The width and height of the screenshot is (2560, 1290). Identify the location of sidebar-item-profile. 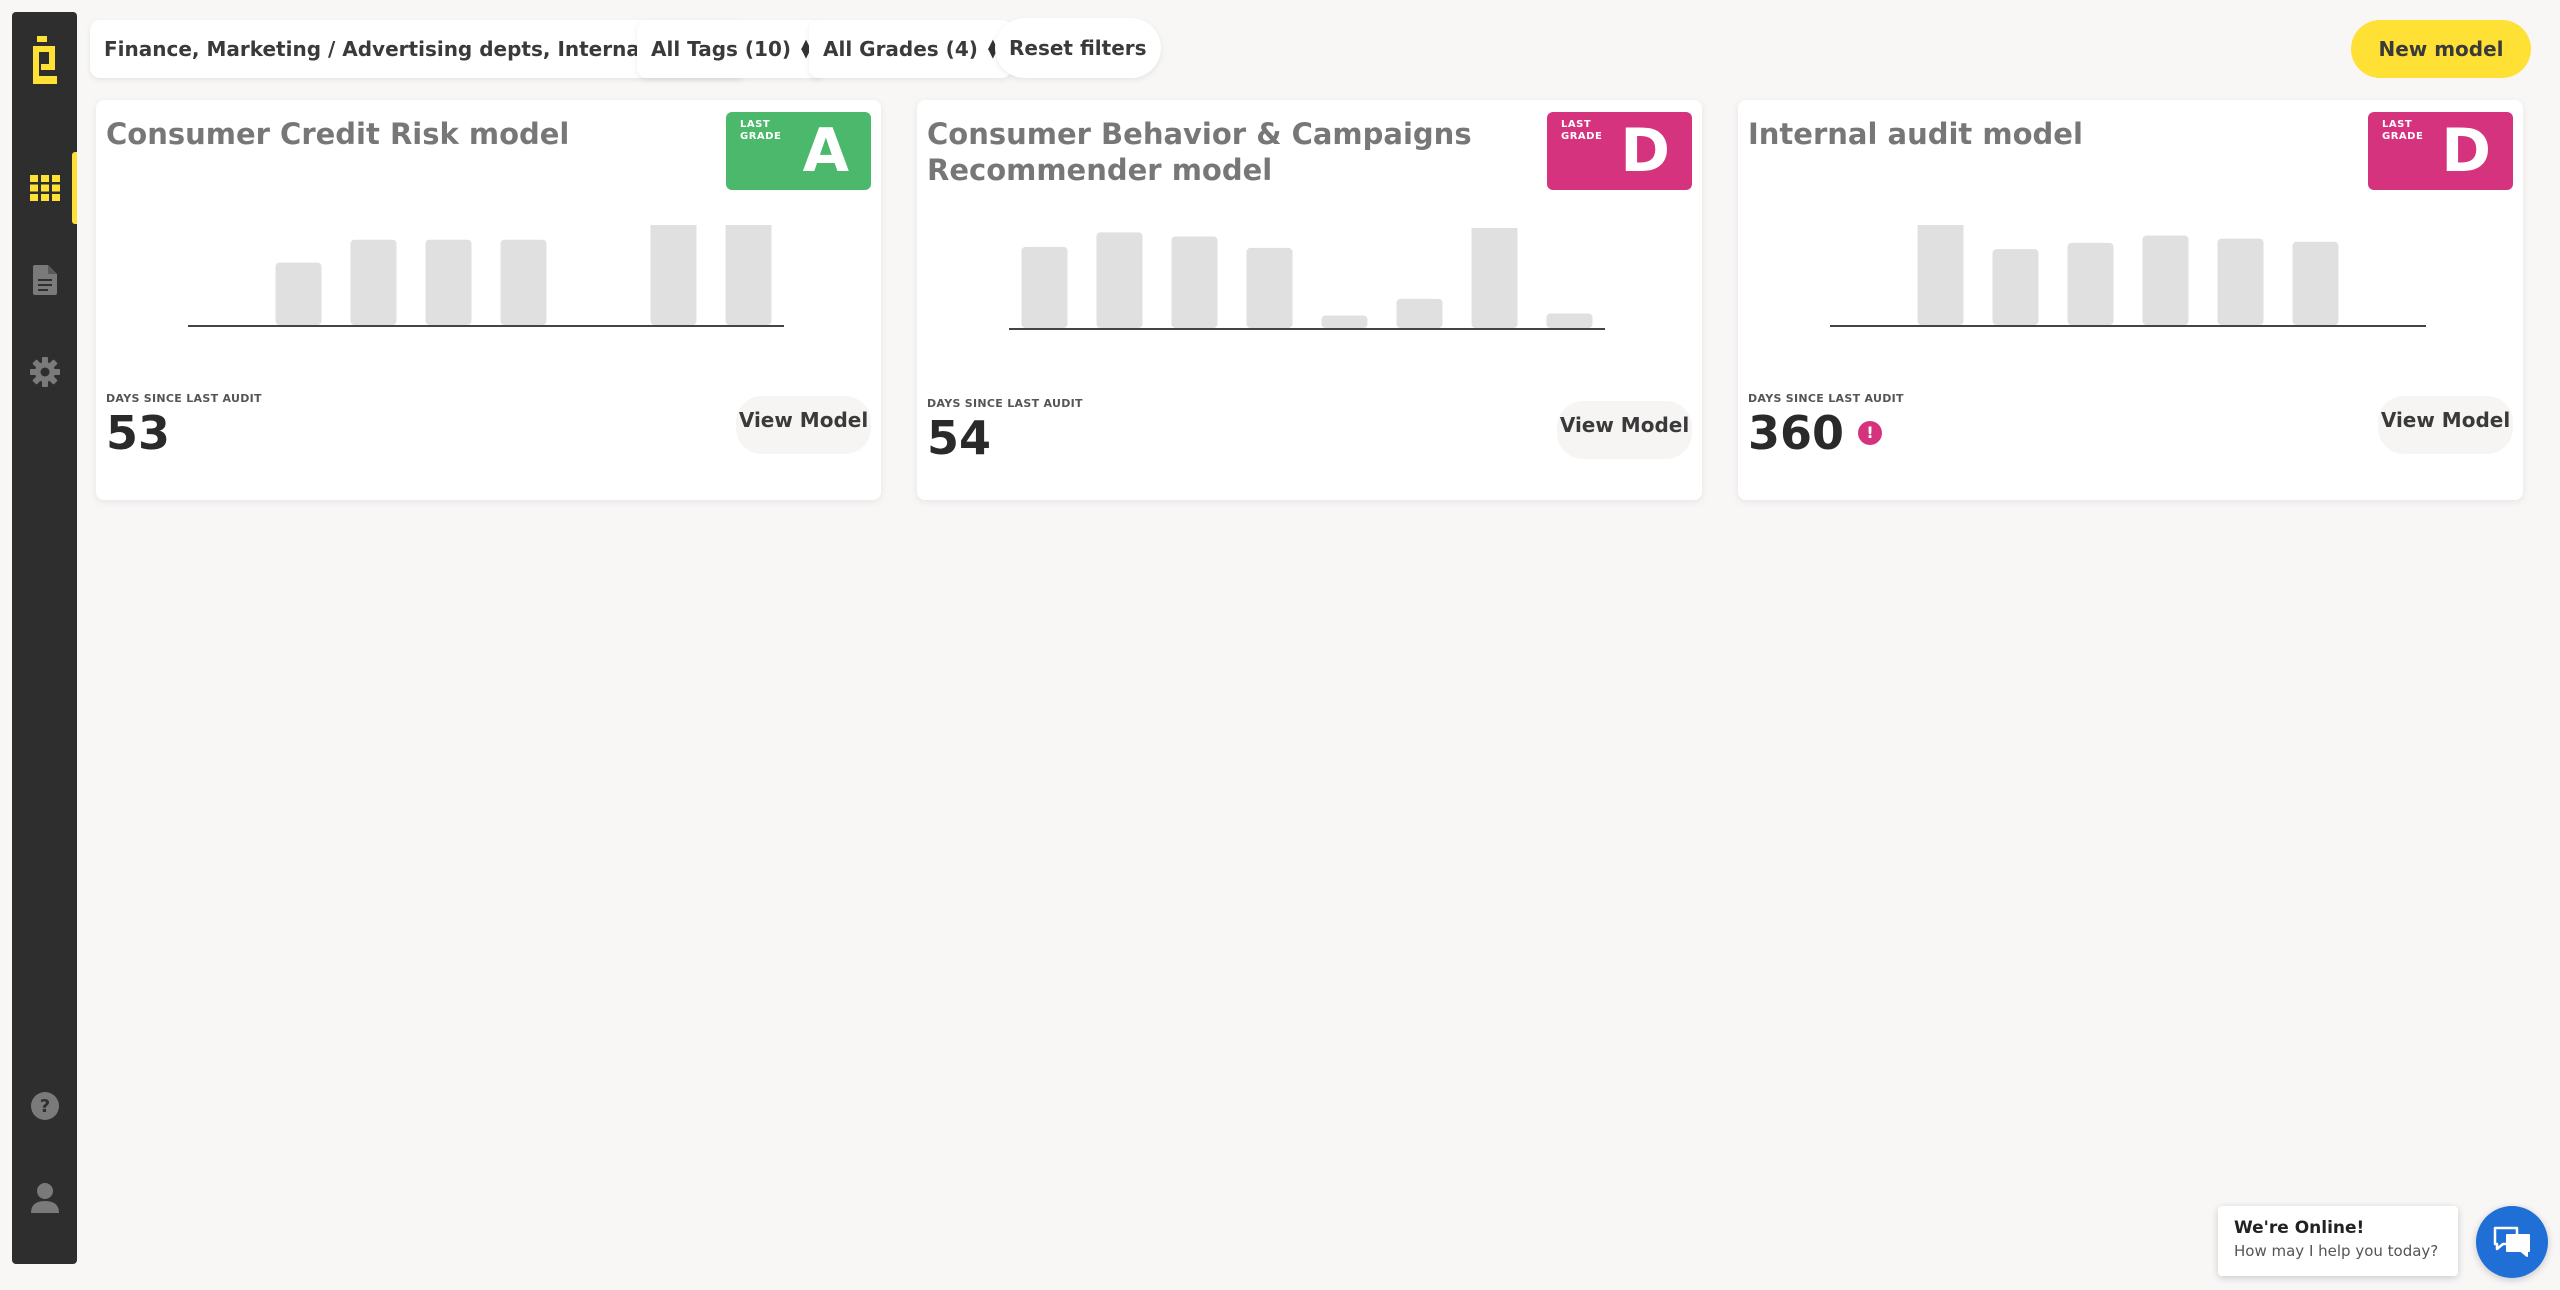
(44, 1198).